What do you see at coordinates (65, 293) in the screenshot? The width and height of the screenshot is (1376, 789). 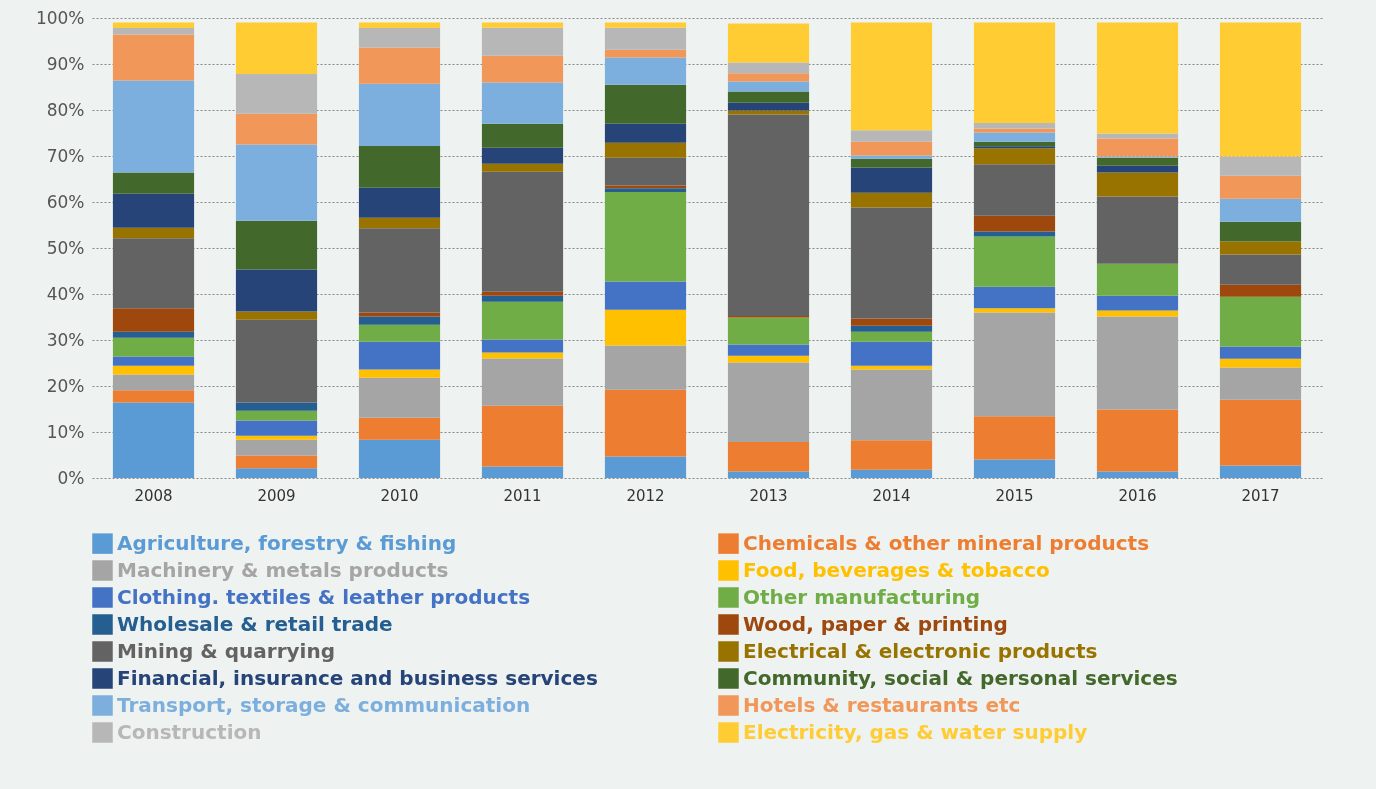 I see `y-tick-label: 40%` at bounding box center [65, 293].